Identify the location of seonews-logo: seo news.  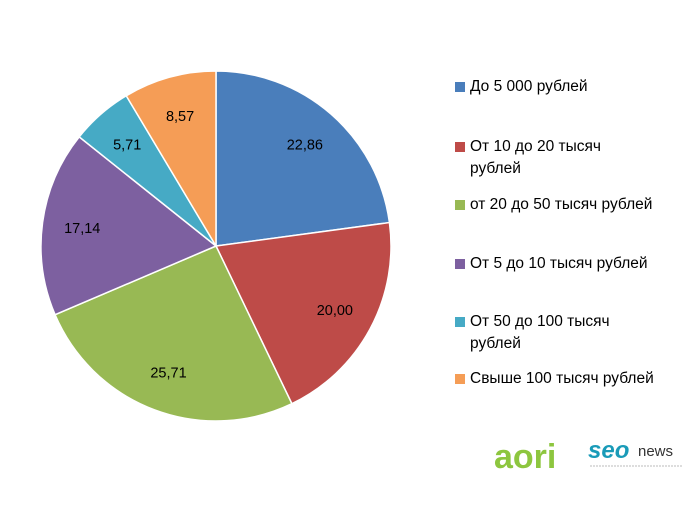
(635, 452).